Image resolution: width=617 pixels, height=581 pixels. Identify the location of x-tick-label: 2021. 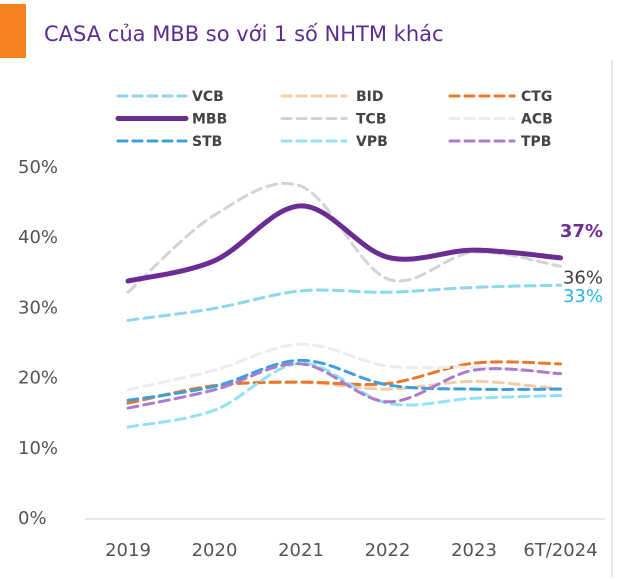
(301, 550).